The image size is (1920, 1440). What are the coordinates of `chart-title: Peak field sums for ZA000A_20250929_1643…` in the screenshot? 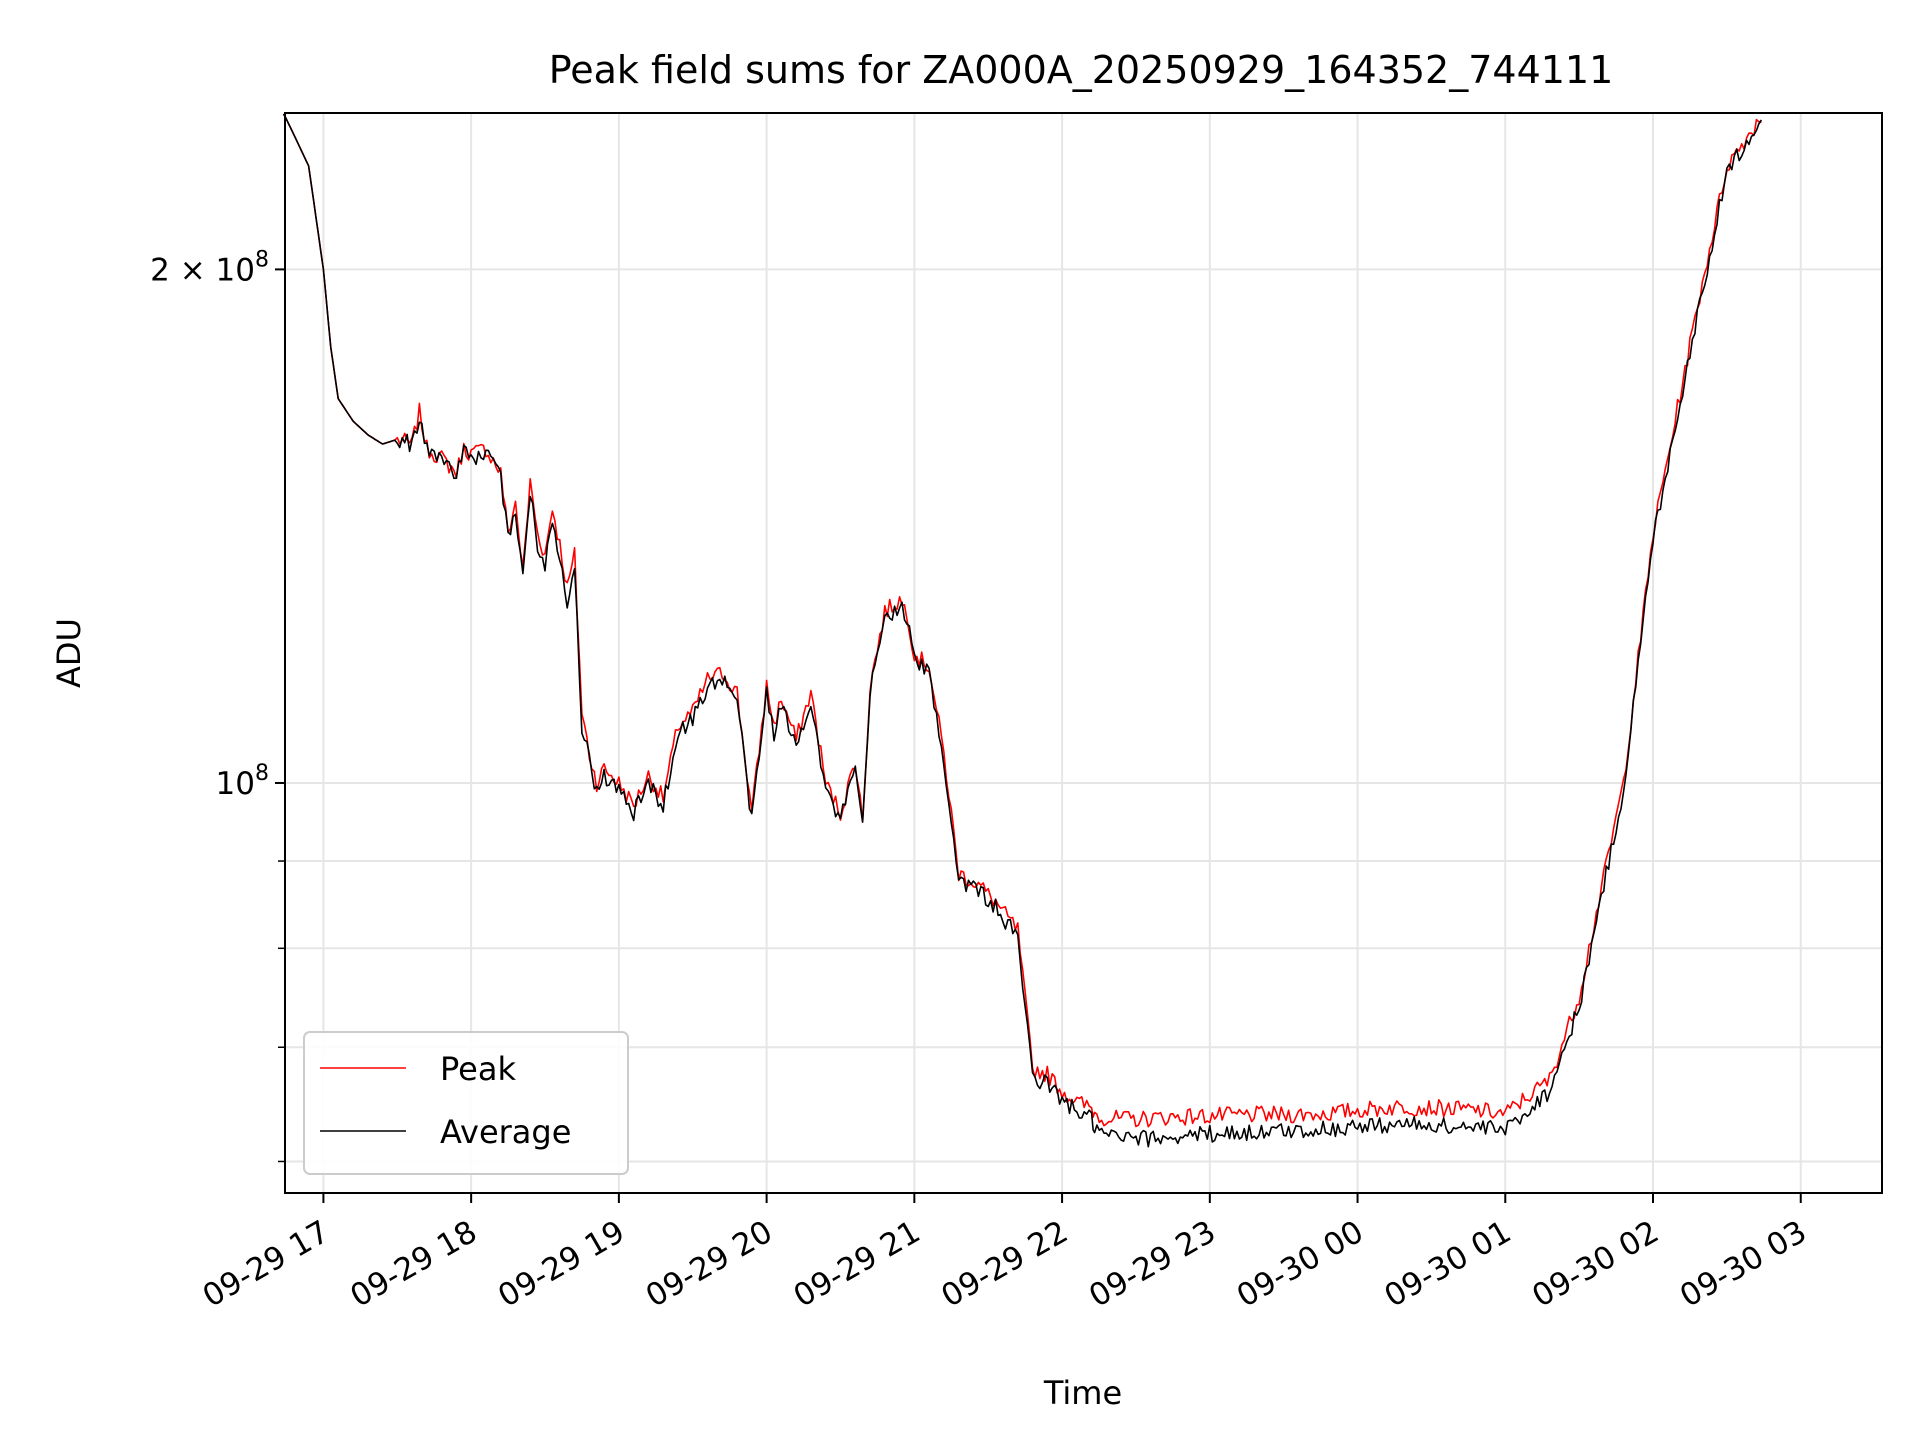 It's located at (1081, 70).